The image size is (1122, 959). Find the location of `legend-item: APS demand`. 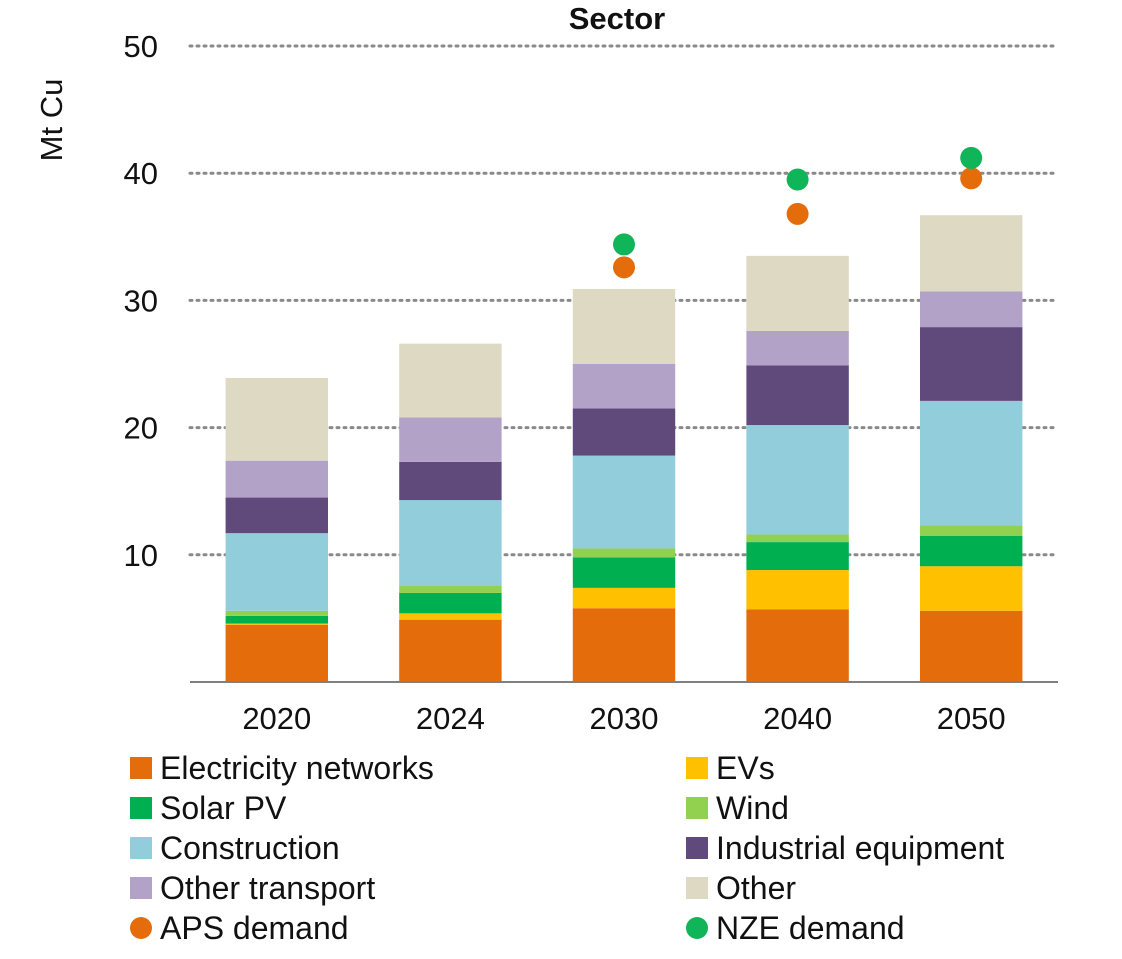

legend-item: APS demand is located at coordinates (239, 928).